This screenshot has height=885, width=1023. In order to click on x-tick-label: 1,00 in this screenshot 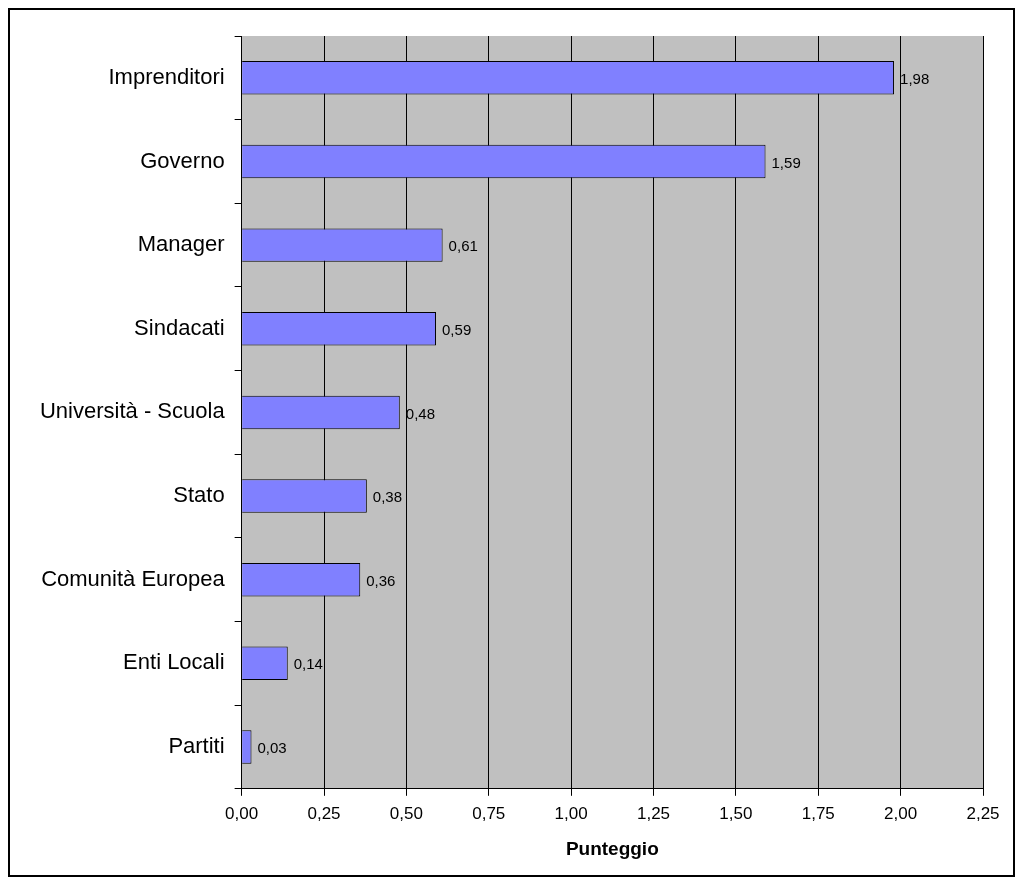, I will do `click(571, 813)`.